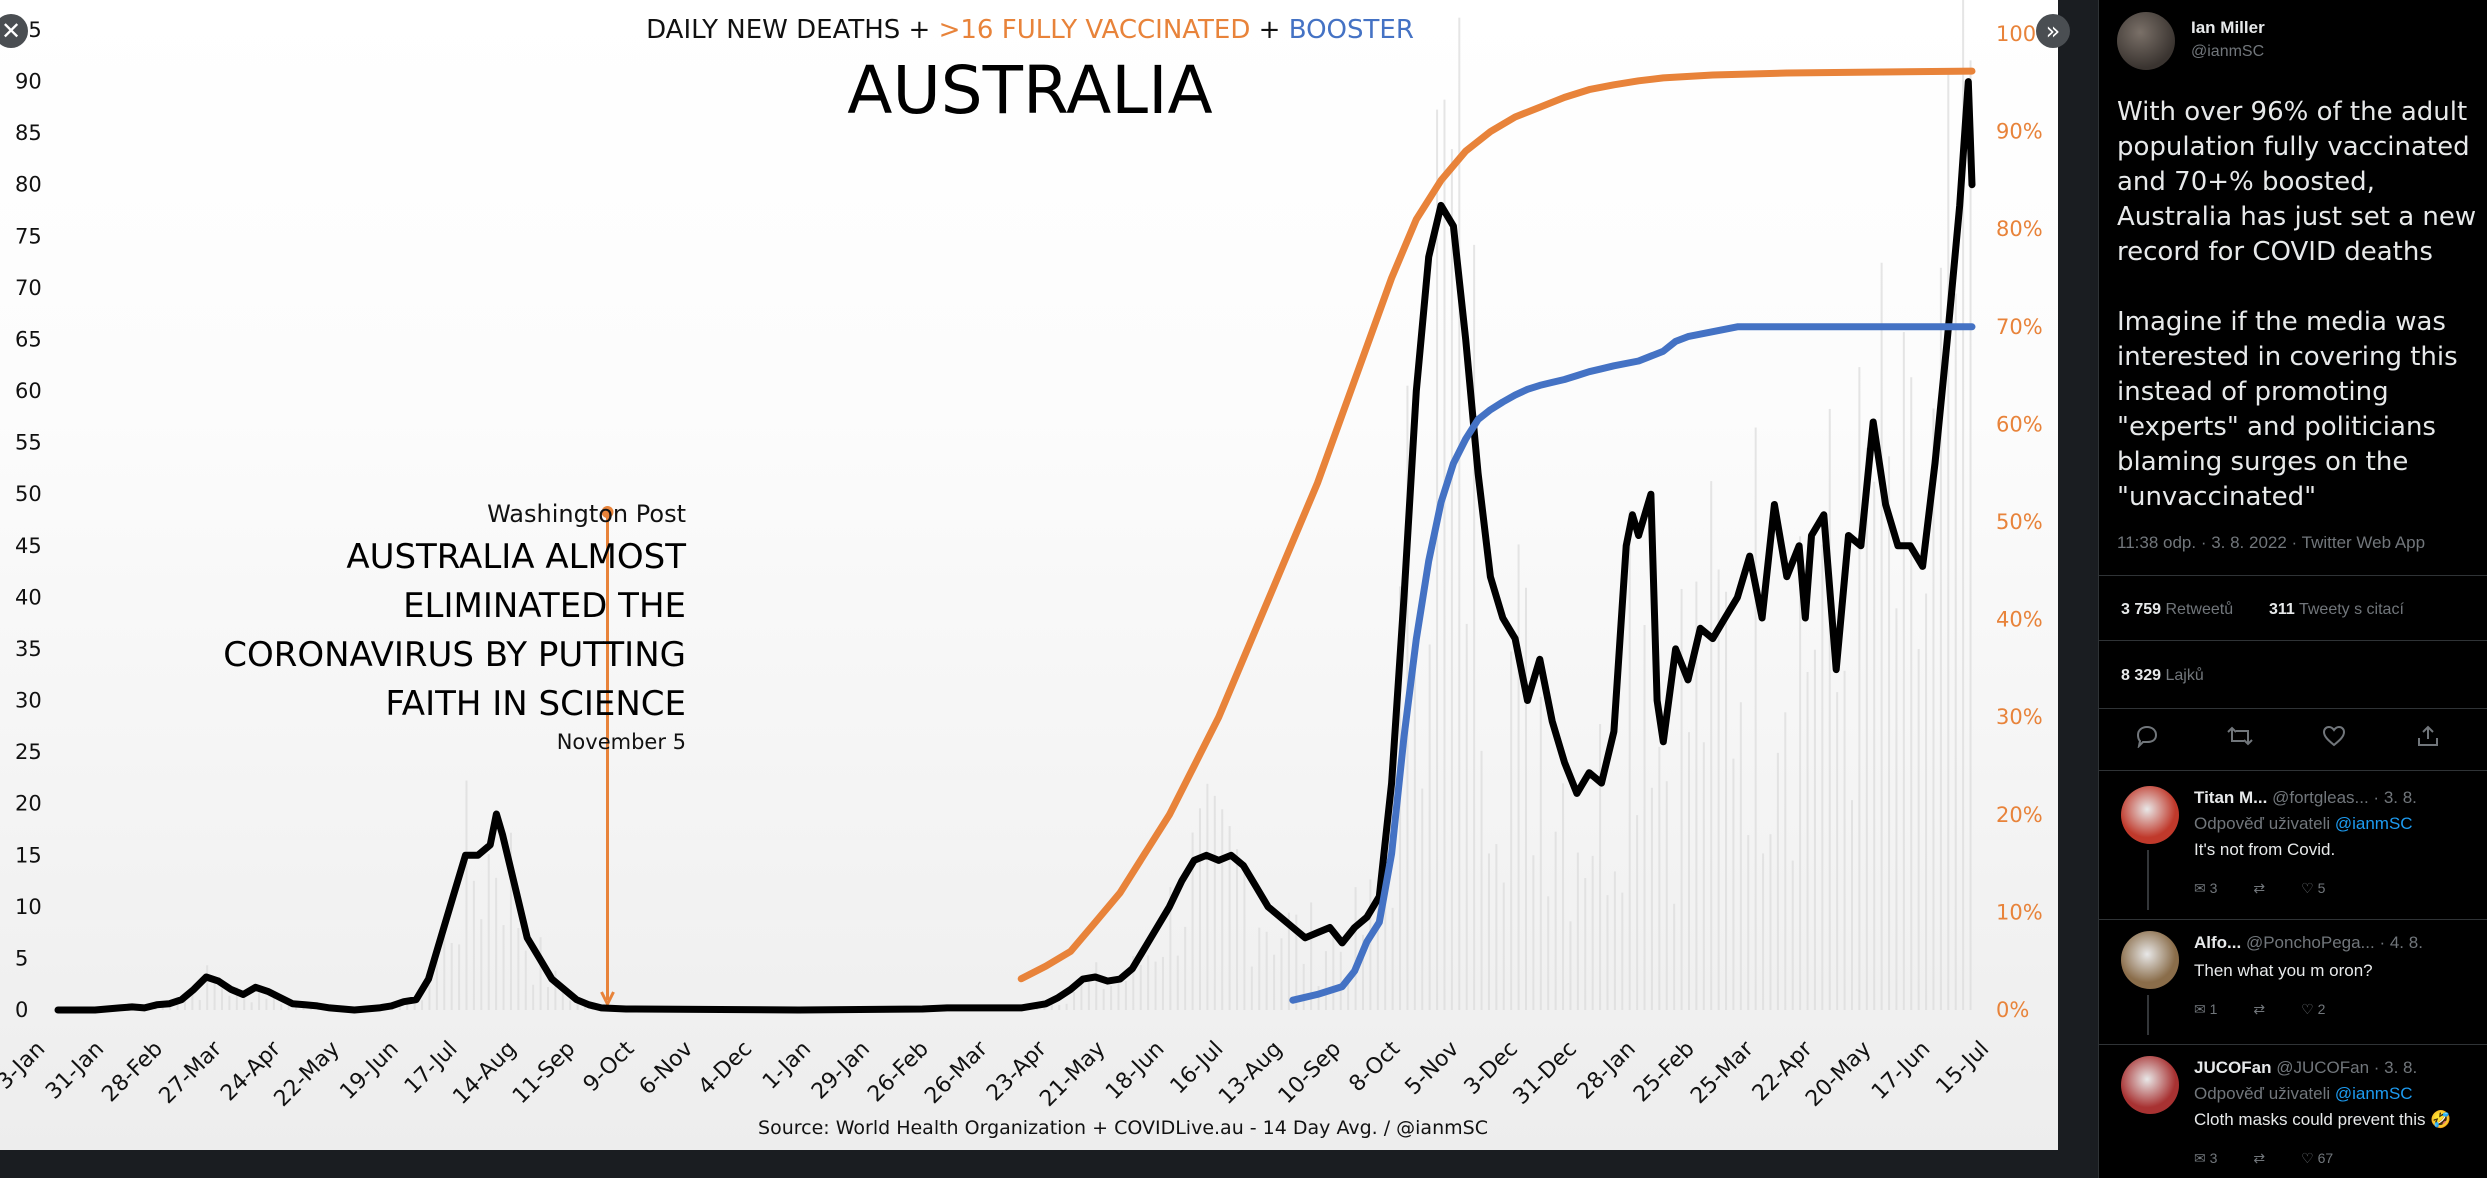  I want to click on y-right-tick-label: 20%, so click(2019, 815).